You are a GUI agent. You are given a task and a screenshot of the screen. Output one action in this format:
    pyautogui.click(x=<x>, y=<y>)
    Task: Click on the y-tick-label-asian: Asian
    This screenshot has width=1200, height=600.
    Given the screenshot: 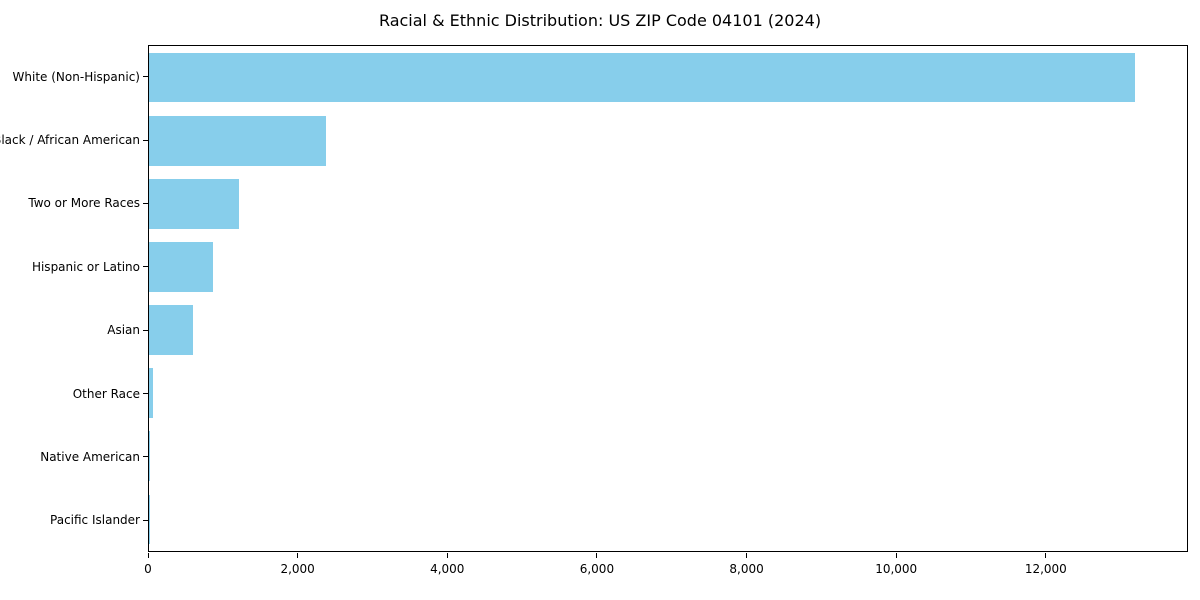 What is the action you would take?
    pyautogui.click(x=123, y=330)
    